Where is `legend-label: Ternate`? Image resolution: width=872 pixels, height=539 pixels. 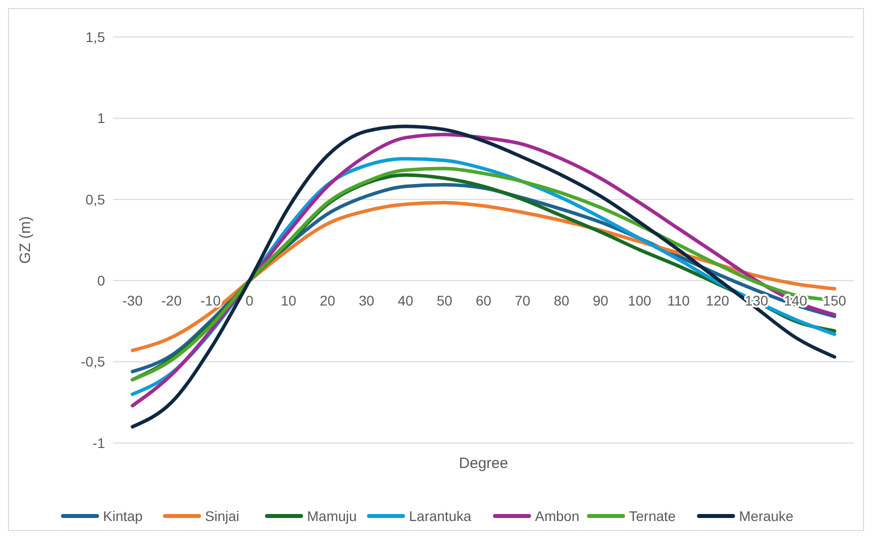
legend-label: Ternate is located at coordinates (652, 516).